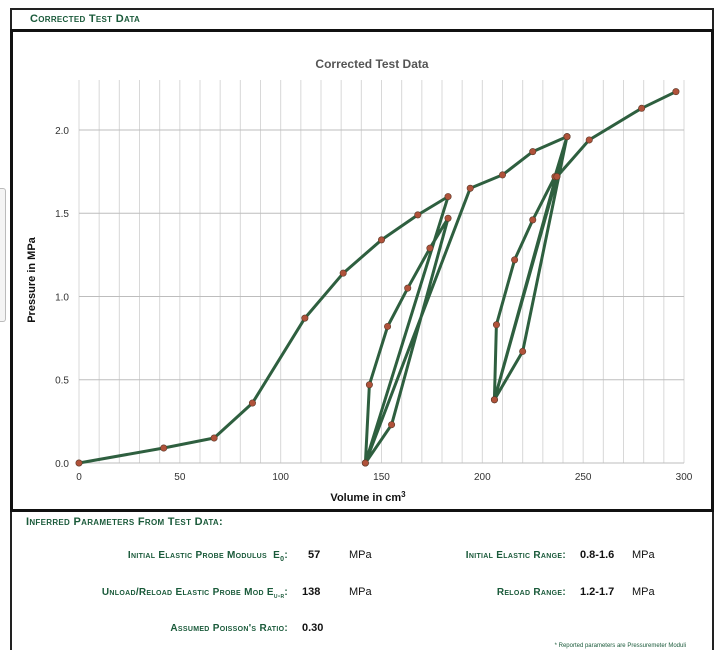 The height and width of the screenshot is (650, 720). I want to click on y-tick-label: 2.0, so click(62, 131).